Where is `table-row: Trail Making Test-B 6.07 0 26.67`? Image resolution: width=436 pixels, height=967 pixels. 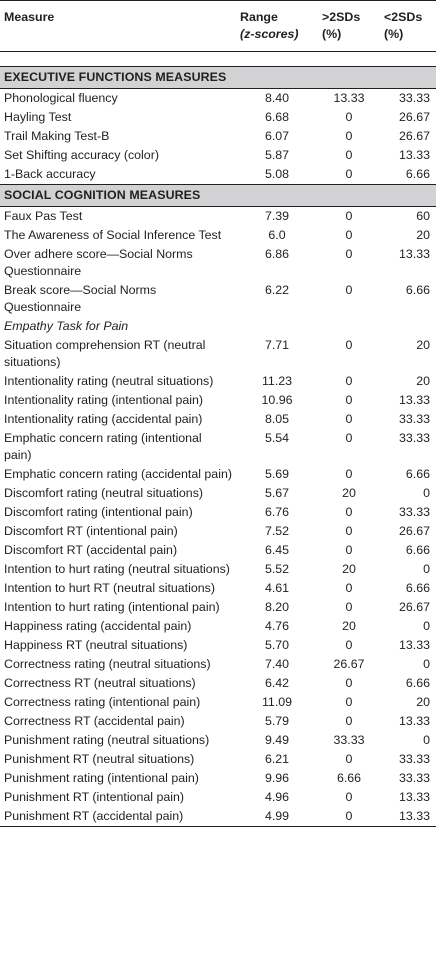 table-row: Trail Making Test-B 6.07 0 26.67 is located at coordinates (218, 136).